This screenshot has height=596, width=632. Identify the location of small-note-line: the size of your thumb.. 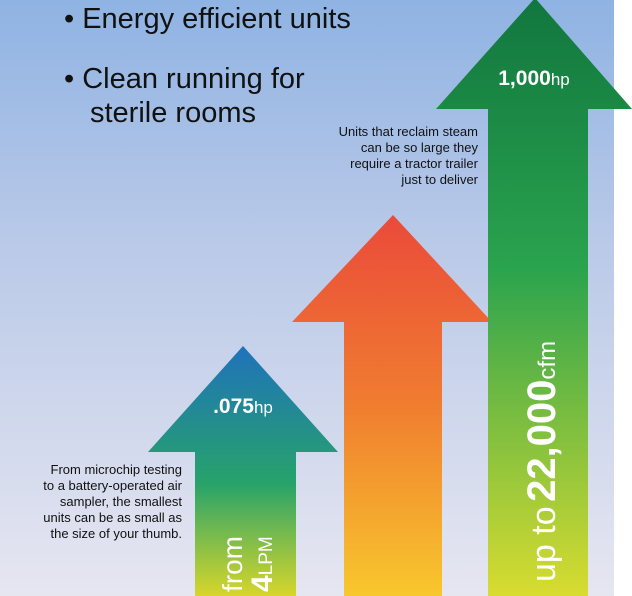
(116, 533).